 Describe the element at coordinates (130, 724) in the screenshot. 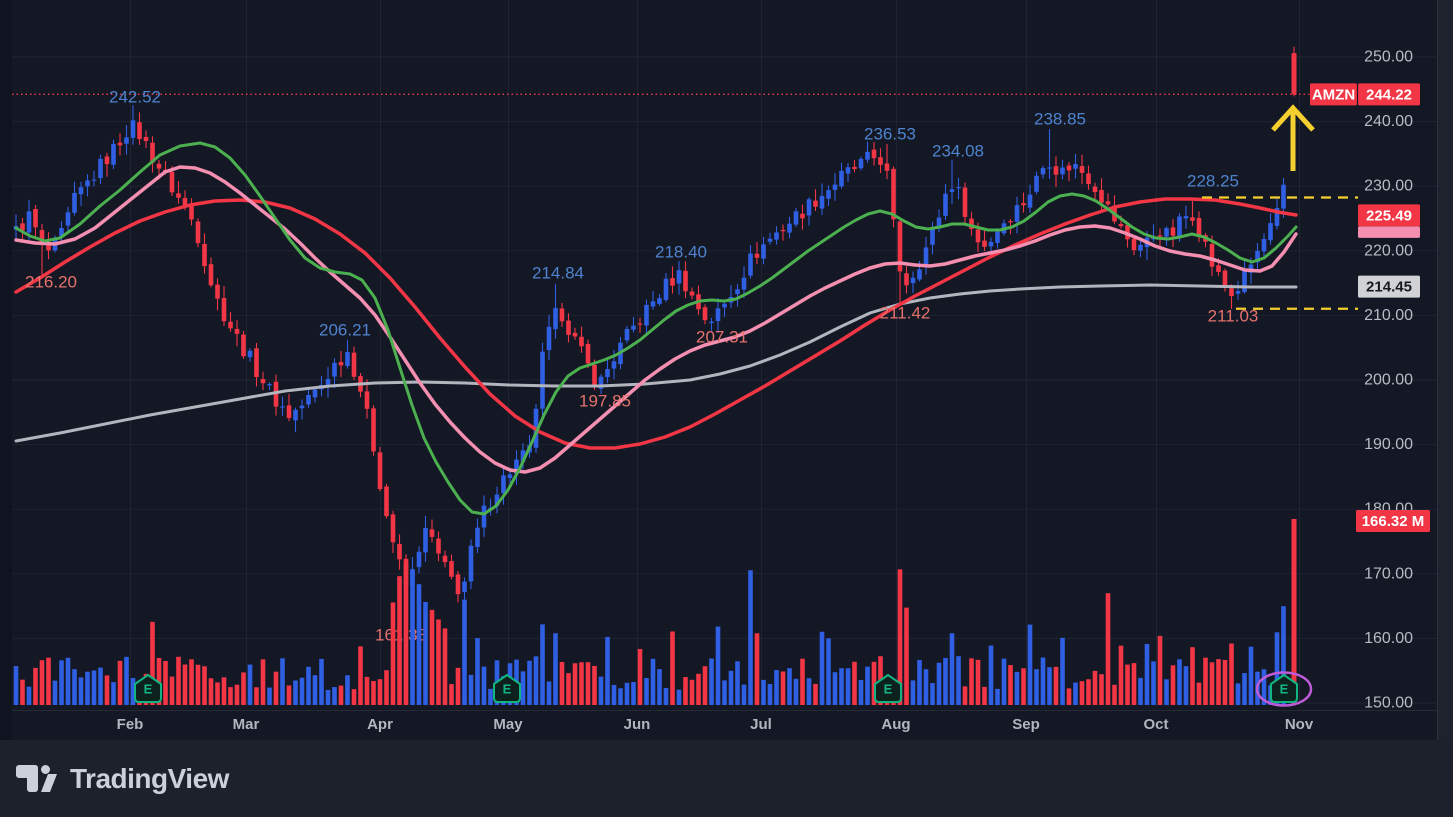

I see `month-label: Feb` at that location.